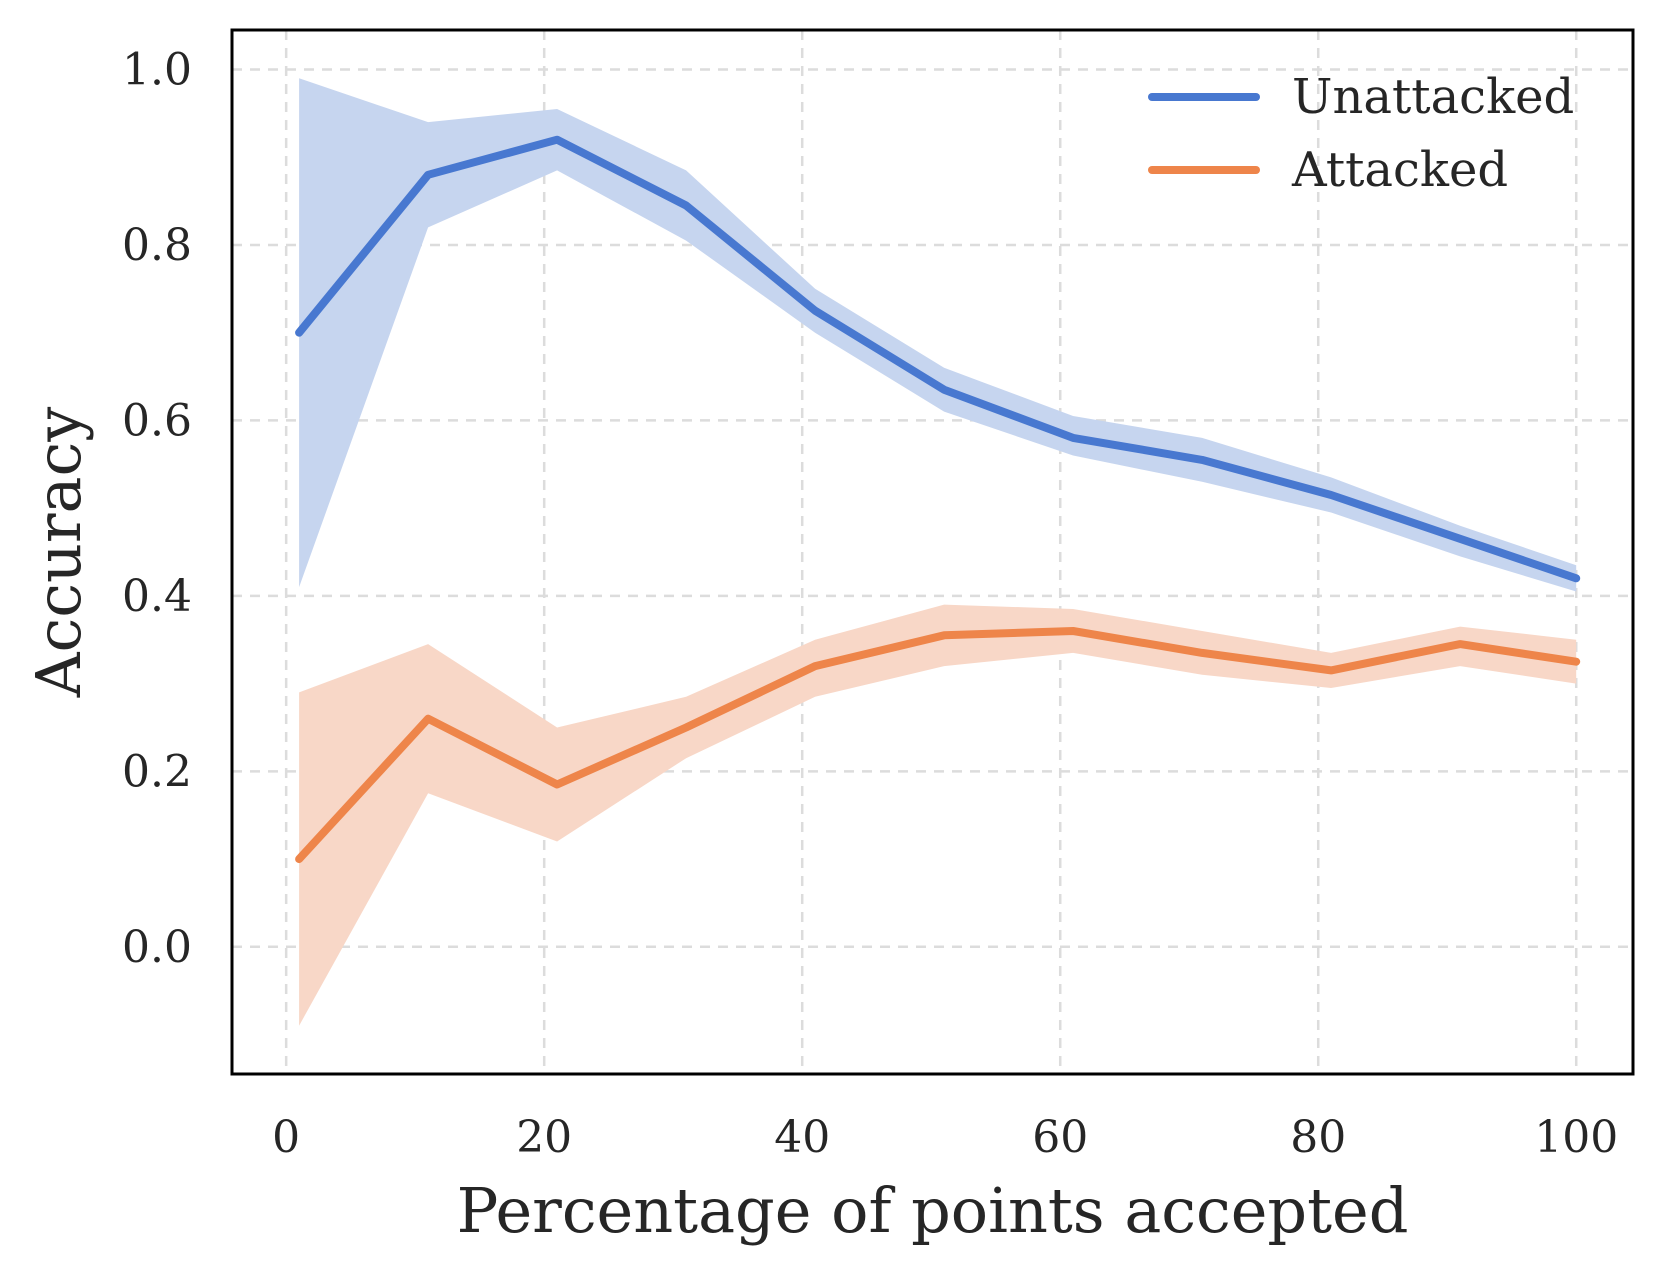  I want to click on y-tick-labels: 0.0 0.2 0.4 0.6 0.8 1.0, so click(157, 508).